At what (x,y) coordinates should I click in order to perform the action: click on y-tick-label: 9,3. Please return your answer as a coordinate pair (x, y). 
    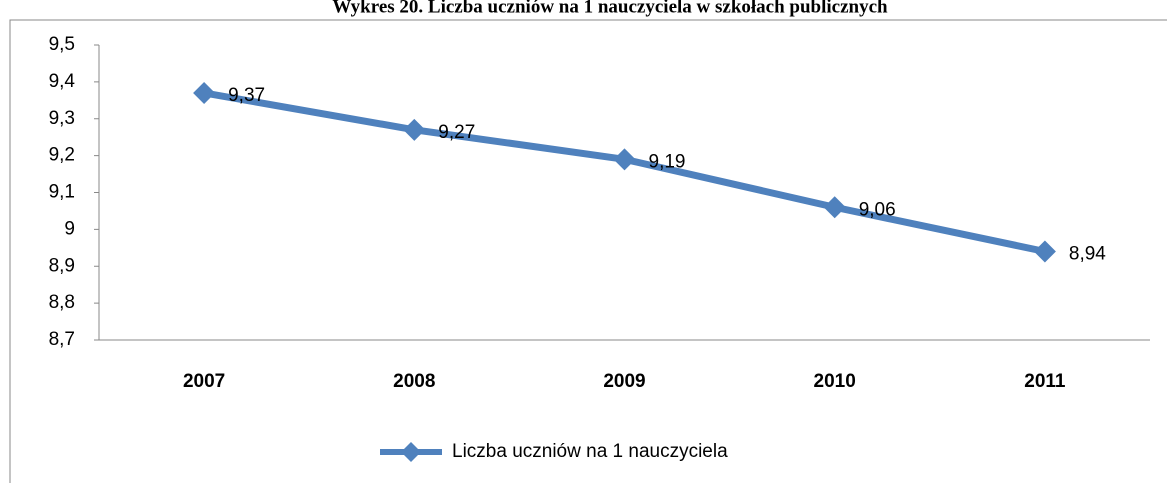
    Looking at the image, I should click on (62, 118).